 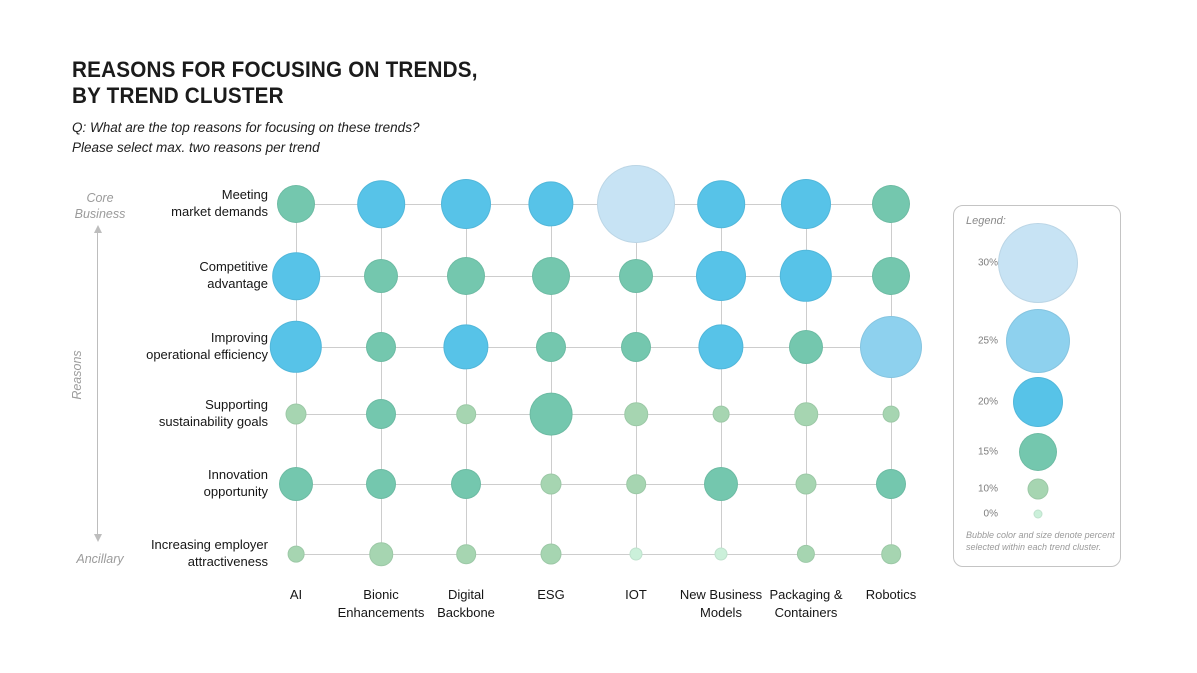 What do you see at coordinates (987, 402) in the screenshot?
I see `legend-pct-label: 20%` at bounding box center [987, 402].